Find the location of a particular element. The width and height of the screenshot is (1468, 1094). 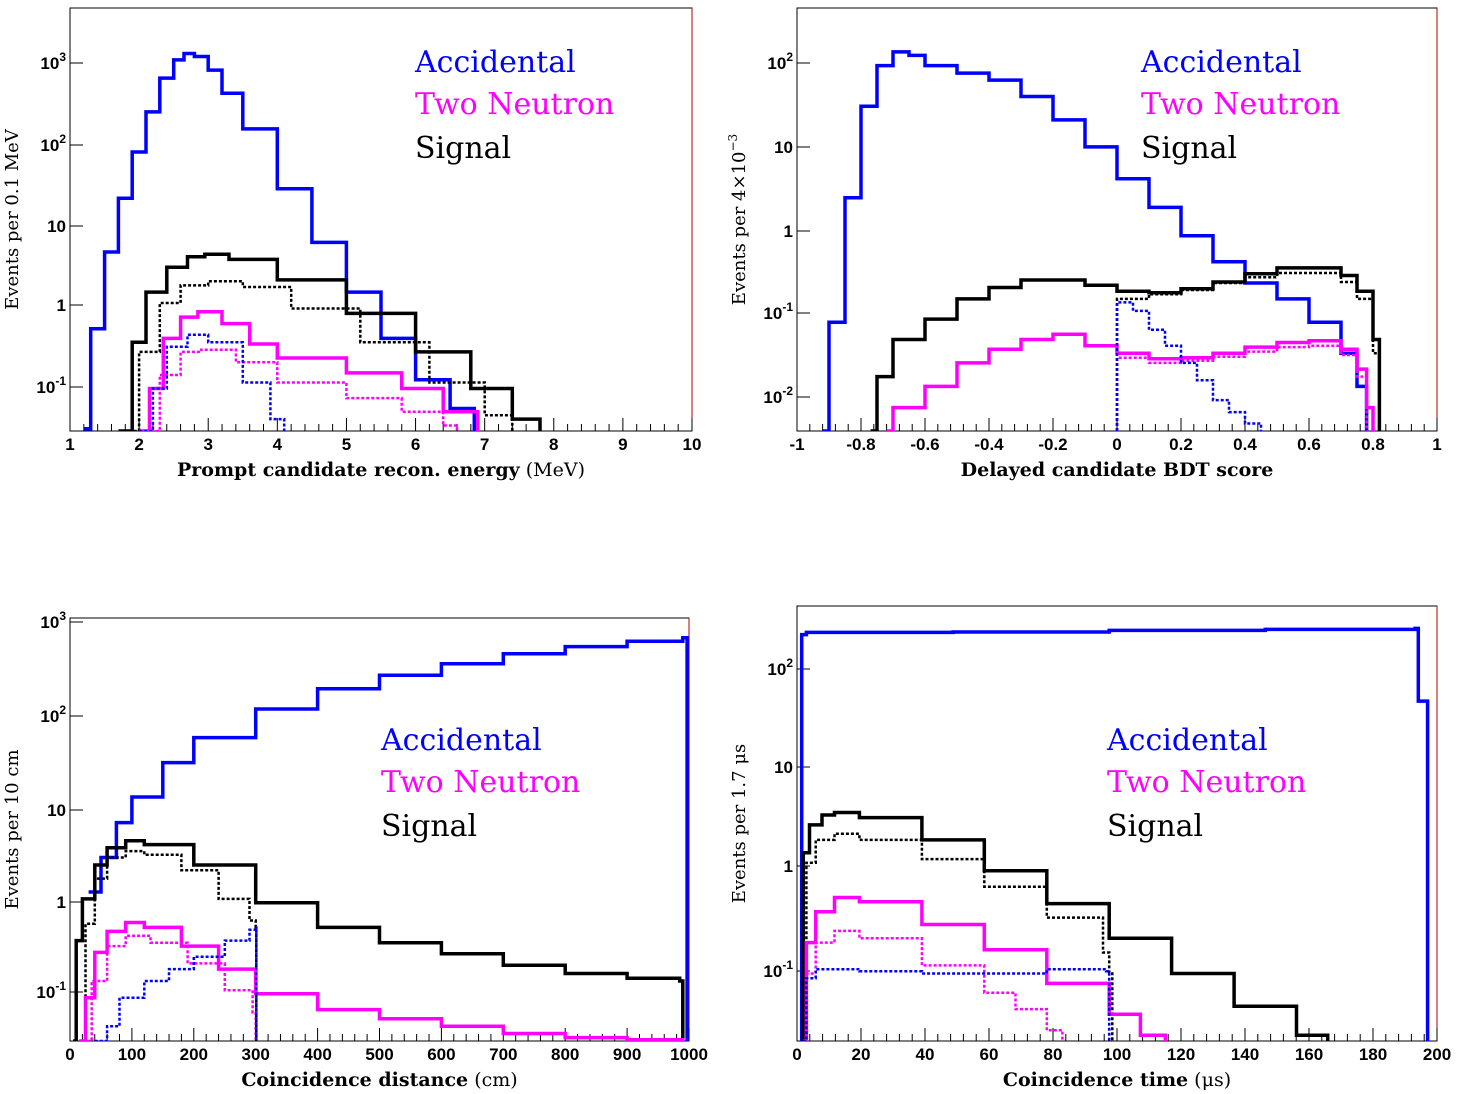

x-tick-label: 800 is located at coordinates (565, 1054).